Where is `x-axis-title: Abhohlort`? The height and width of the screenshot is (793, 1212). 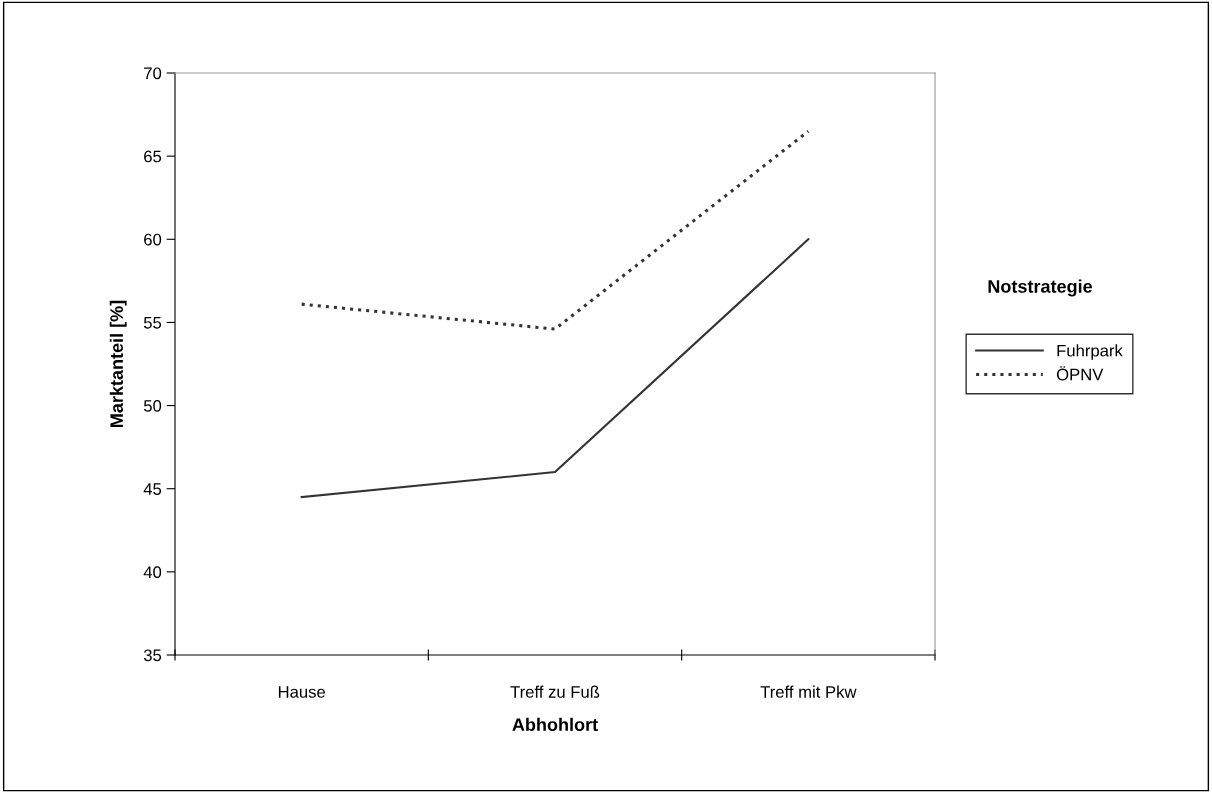 x-axis-title: Abhohlort is located at coordinates (555, 724).